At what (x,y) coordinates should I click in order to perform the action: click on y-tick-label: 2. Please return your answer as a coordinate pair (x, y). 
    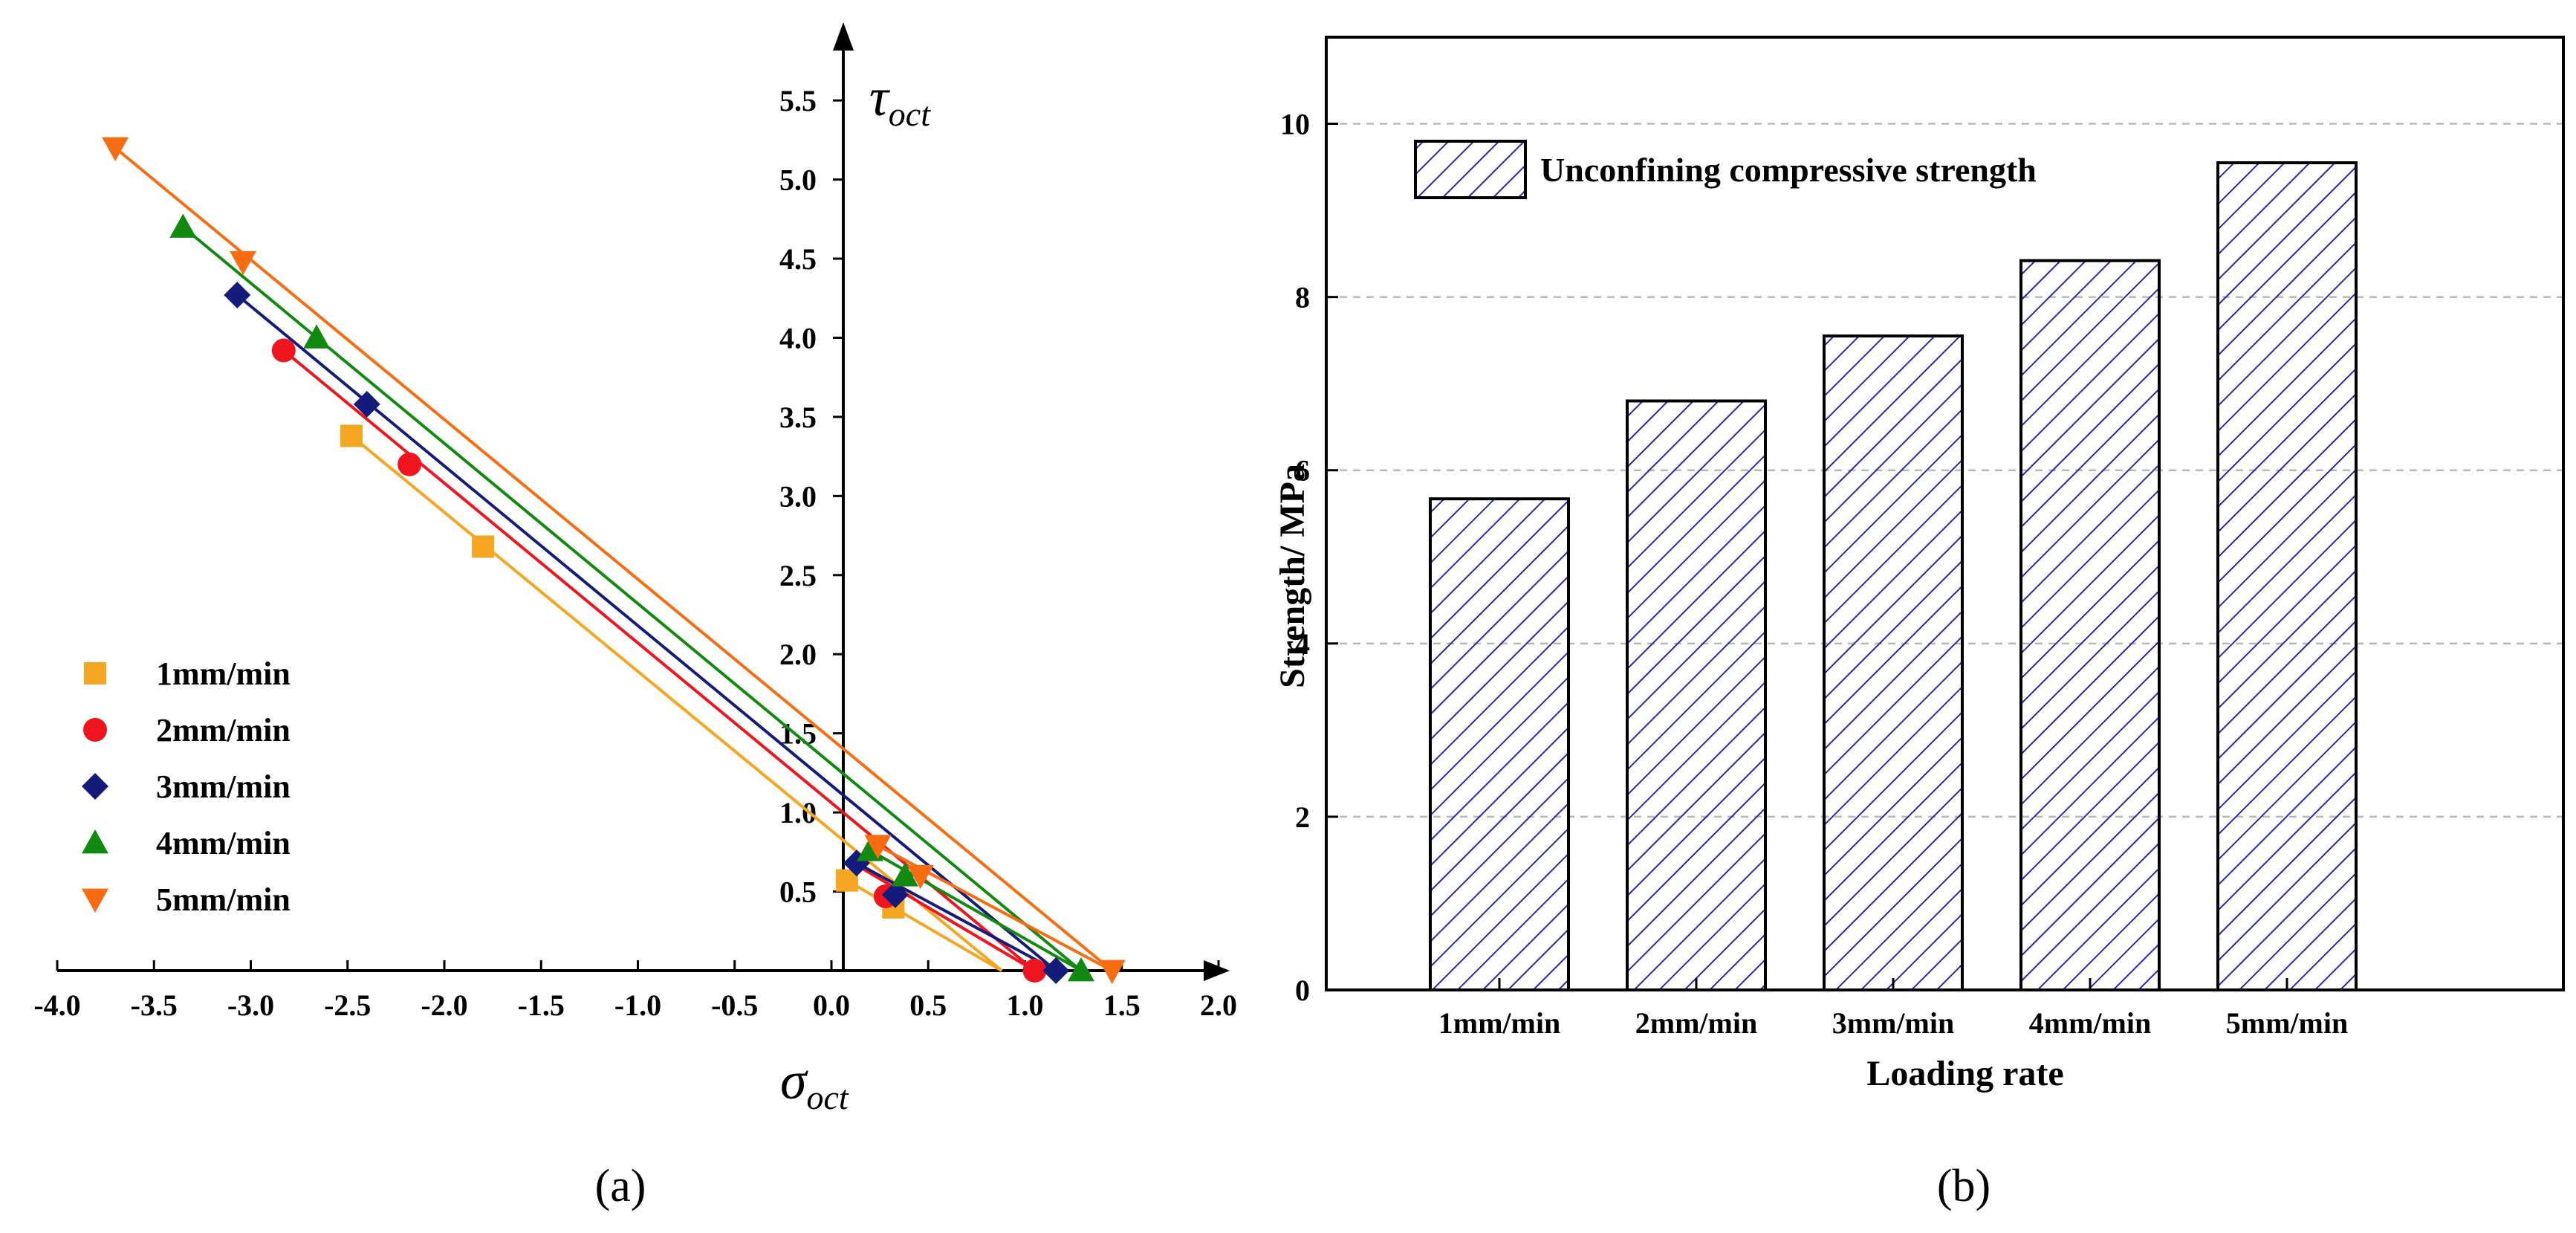
    Looking at the image, I should click on (1302, 817).